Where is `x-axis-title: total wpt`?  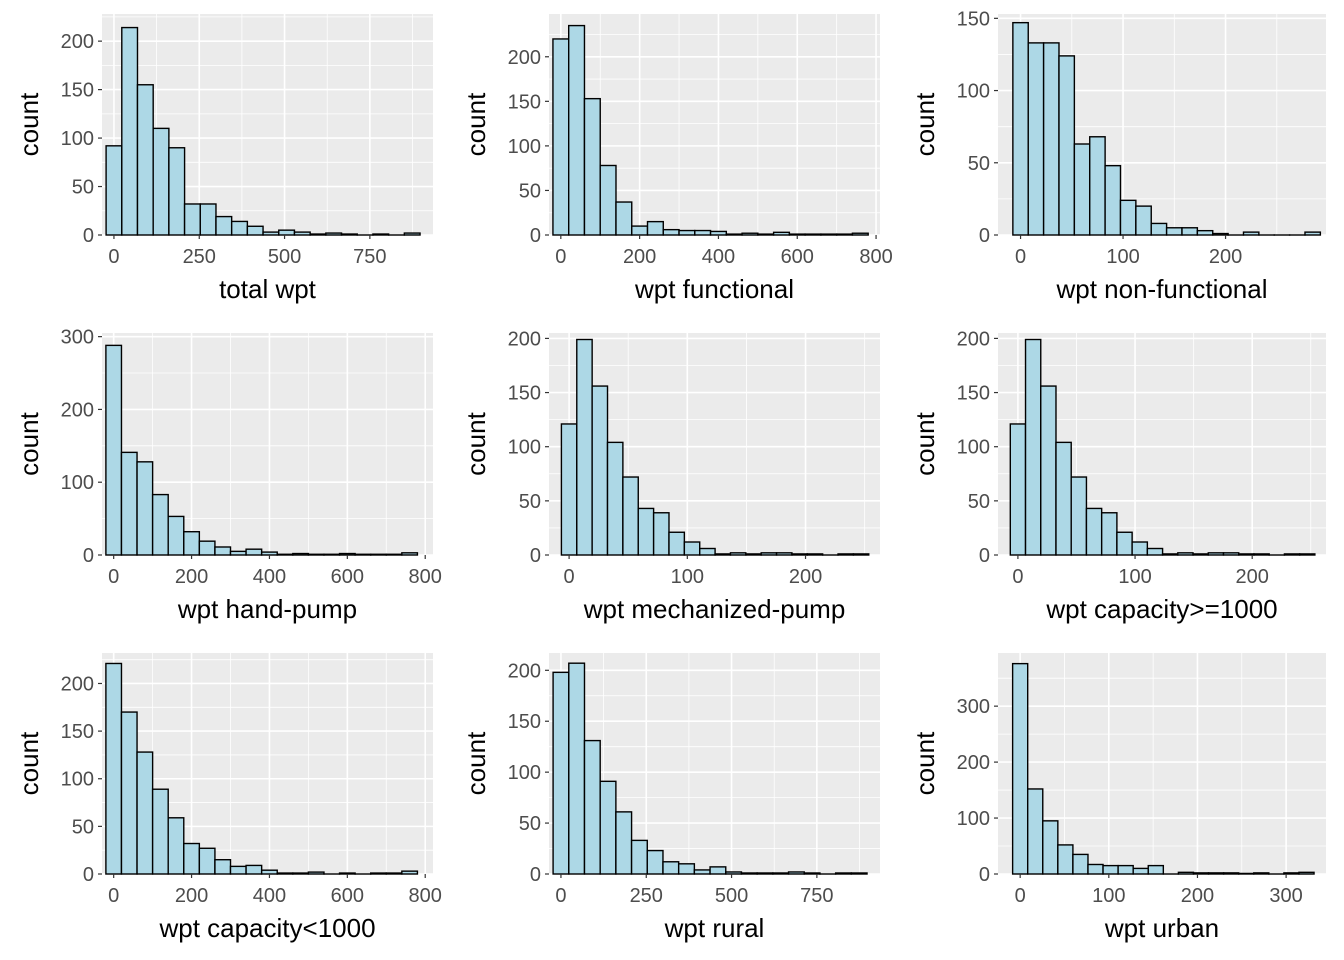 x-axis-title: total wpt is located at coordinates (268, 289).